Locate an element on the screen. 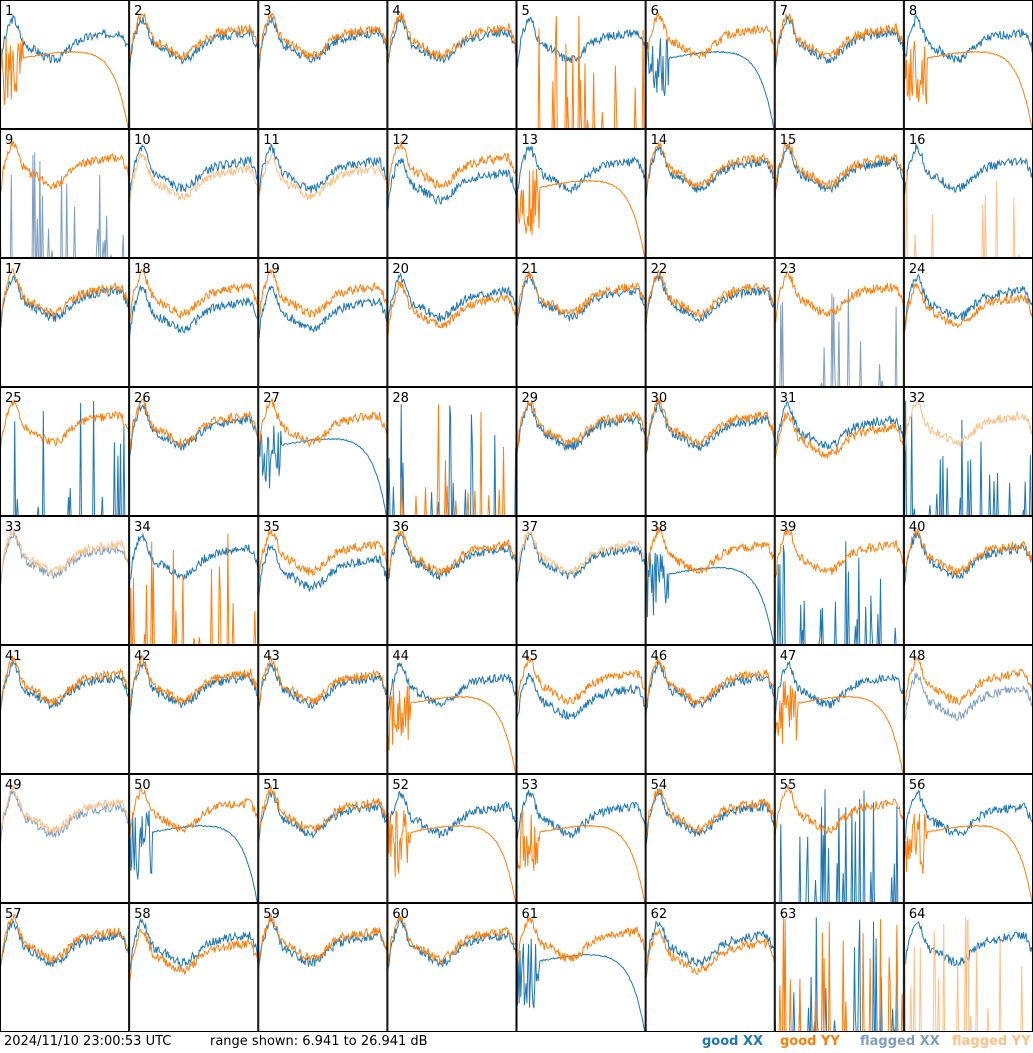 The width and height of the screenshot is (1033, 1053). panel-32: 32 is located at coordinates (968, 451).